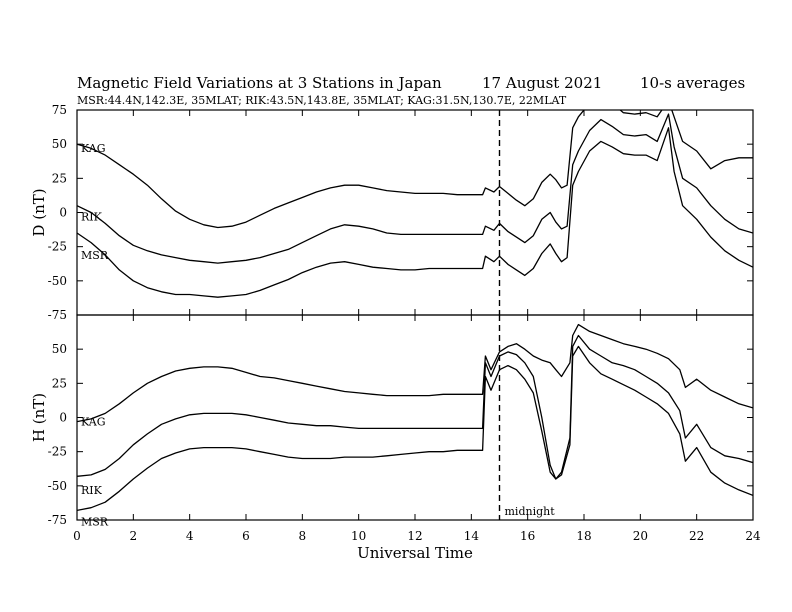  Describe the element at coordinates (57, 486) in the screenshot. I see `h-ytick-label: -50` at that location.